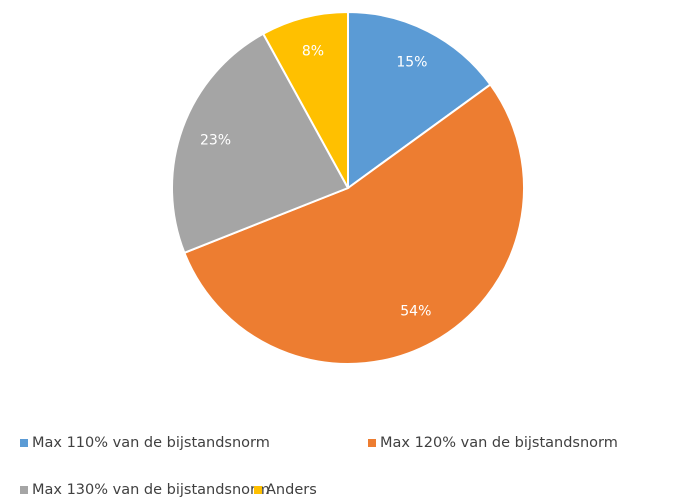 The image size is (695, 501). I want to click on data-label: 15%, so click(411, 63).